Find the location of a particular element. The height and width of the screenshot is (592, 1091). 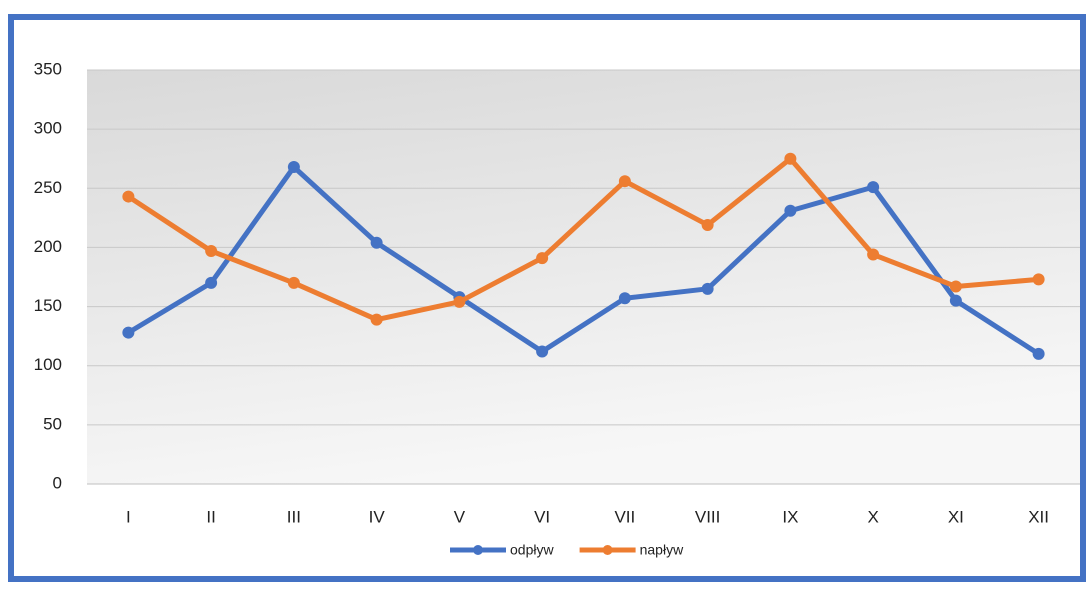

y-tick-label: 150 is located at coordinates (48, 305).